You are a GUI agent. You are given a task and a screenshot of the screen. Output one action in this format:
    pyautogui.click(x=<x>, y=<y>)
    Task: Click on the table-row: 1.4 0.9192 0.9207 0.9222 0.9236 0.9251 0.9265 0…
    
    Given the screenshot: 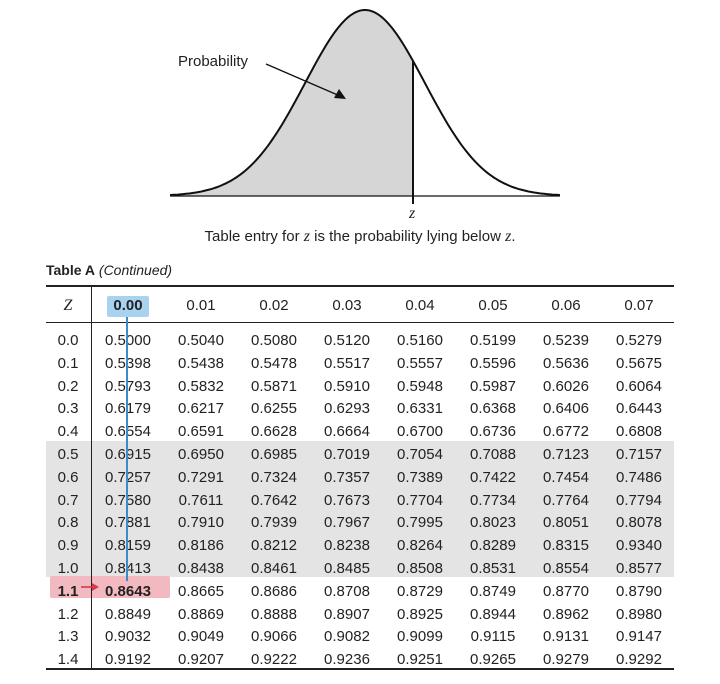 What is the action you would take?
    pyautogui.click(x=360, y=660)
    